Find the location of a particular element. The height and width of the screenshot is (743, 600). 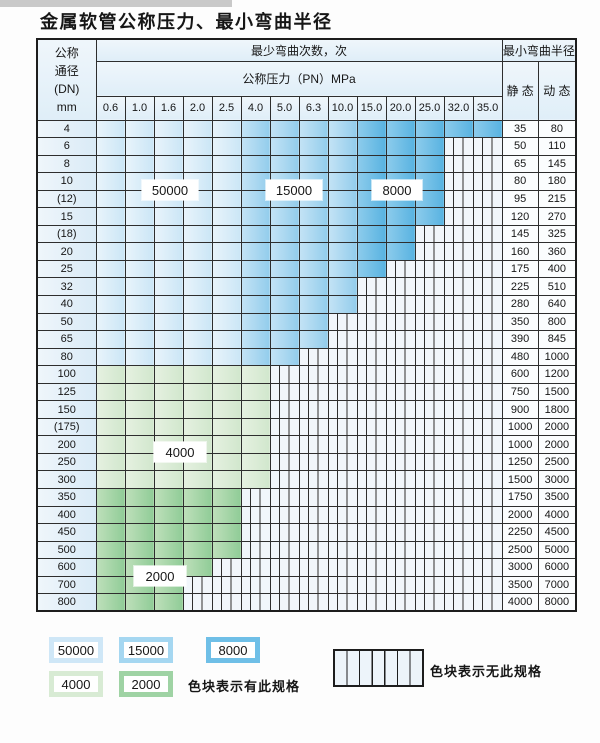

dn-header-line: mm is located at coordinates (66, 106).